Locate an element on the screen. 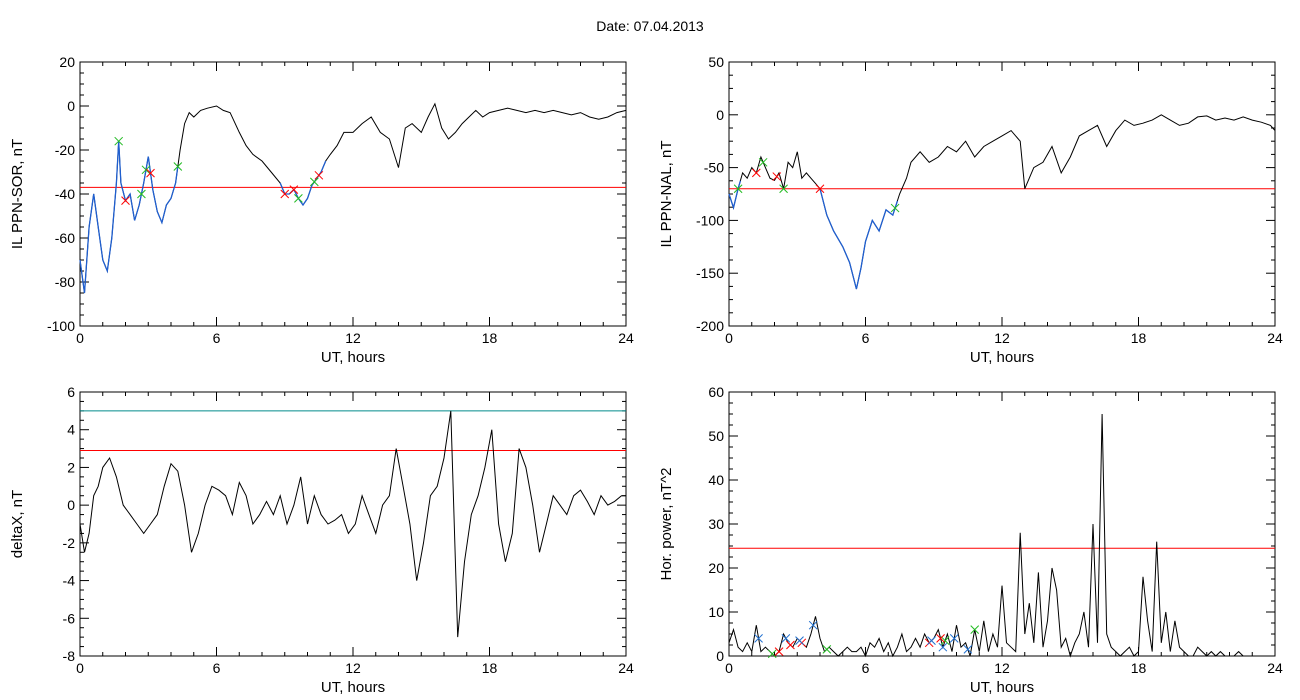  date-label: Date: is located at coordinates (613, 26).